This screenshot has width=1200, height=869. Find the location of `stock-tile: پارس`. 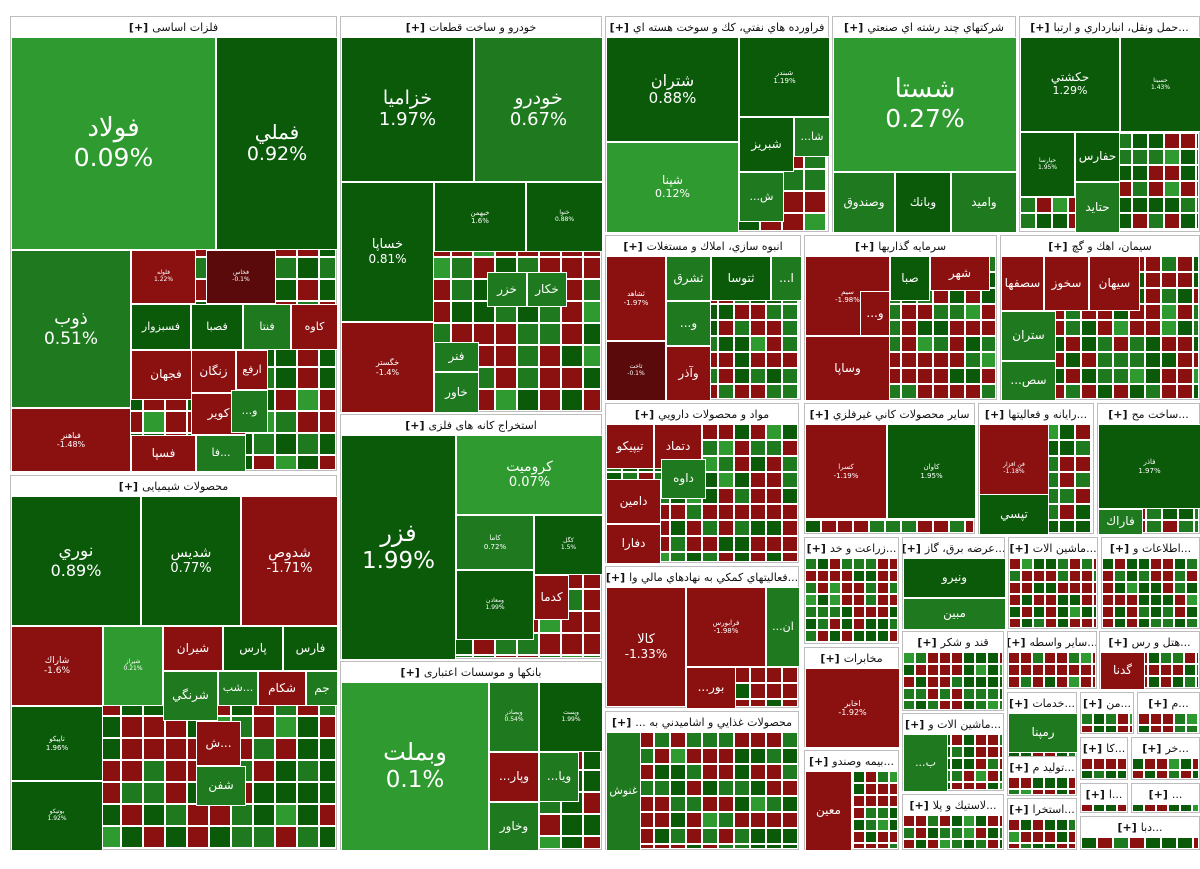

stock-tile: پارس is located at coordinates (253, 648).